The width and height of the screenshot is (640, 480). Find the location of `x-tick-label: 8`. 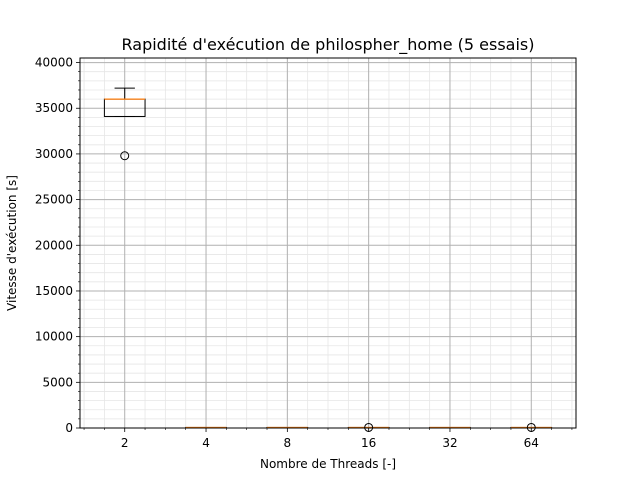

x-tick-label: 8 is located at coordinates (288, 443).